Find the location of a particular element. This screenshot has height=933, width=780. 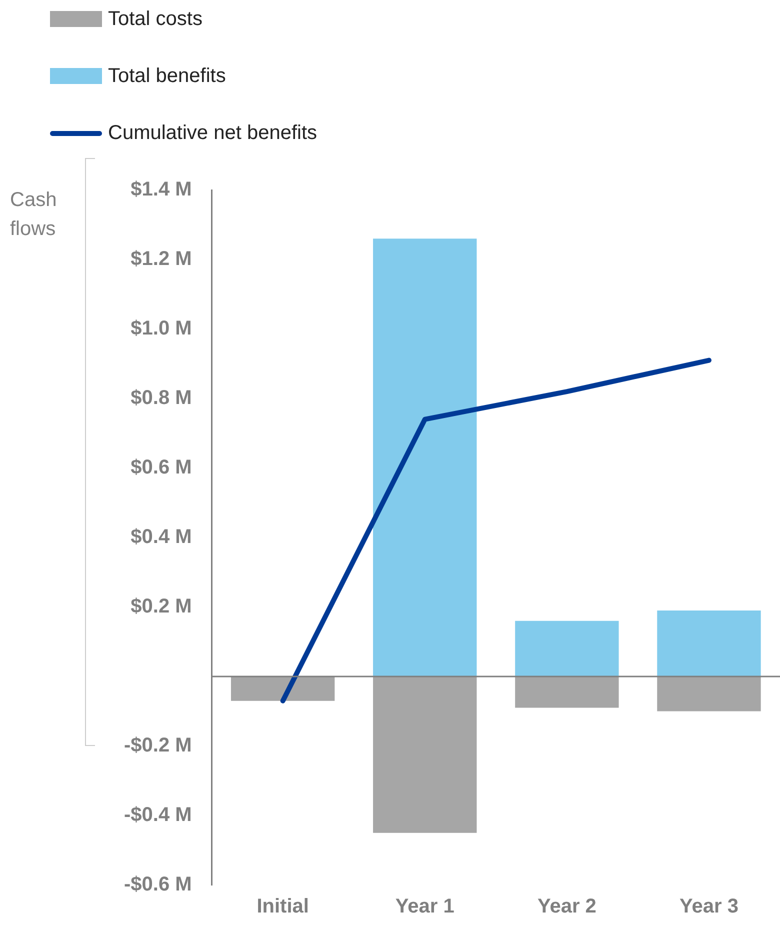

y-tick-label: $0.6 M is located at coordinates (161, 467).